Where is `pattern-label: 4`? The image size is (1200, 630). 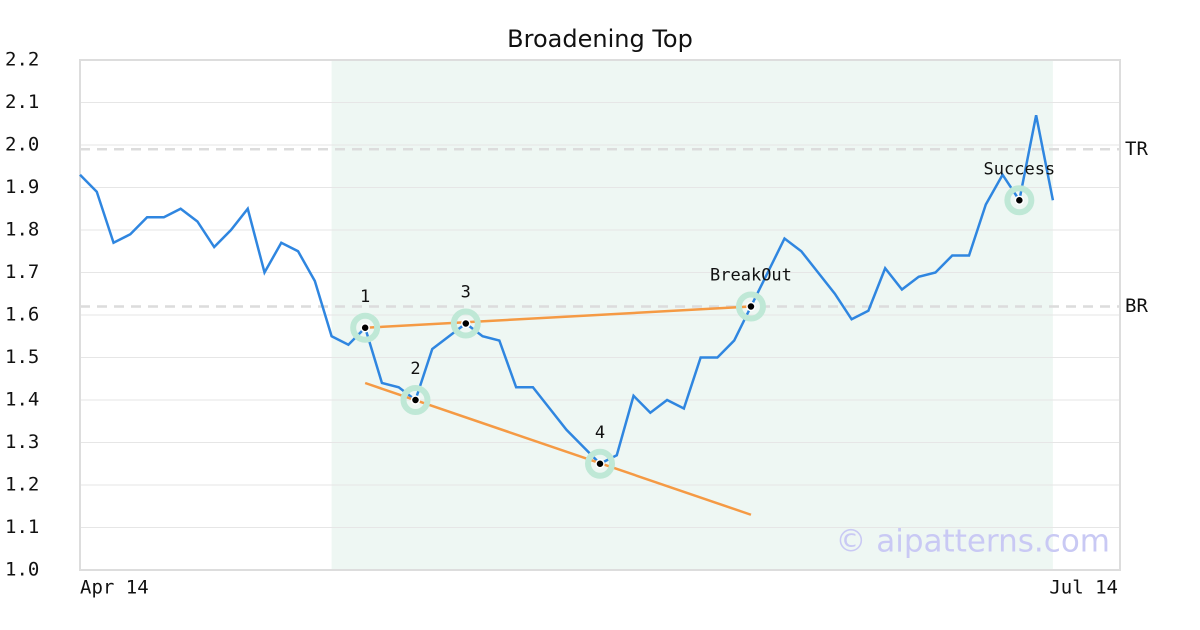
pattern-label: 4 is located at coordinates (600, 433).